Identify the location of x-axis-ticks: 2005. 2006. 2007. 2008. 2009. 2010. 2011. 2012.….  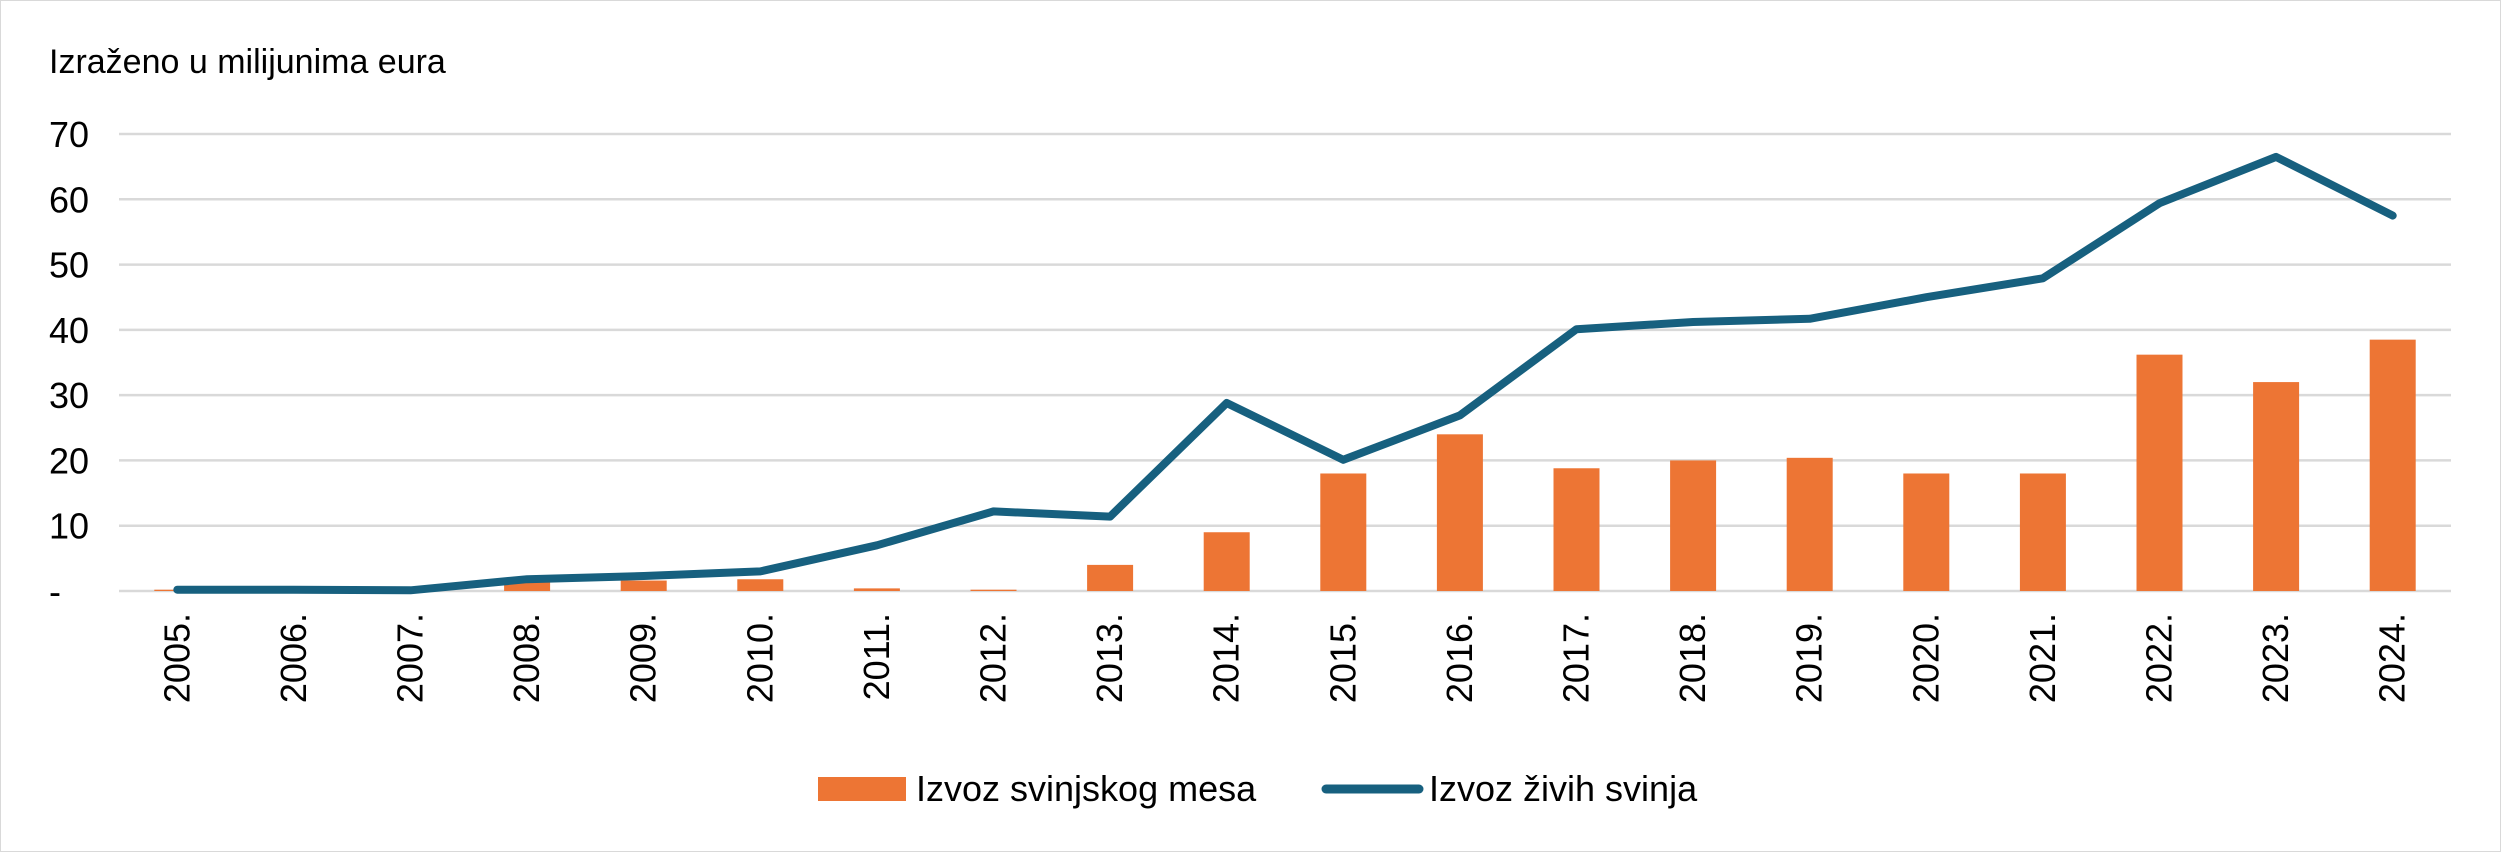
(1284, 658).